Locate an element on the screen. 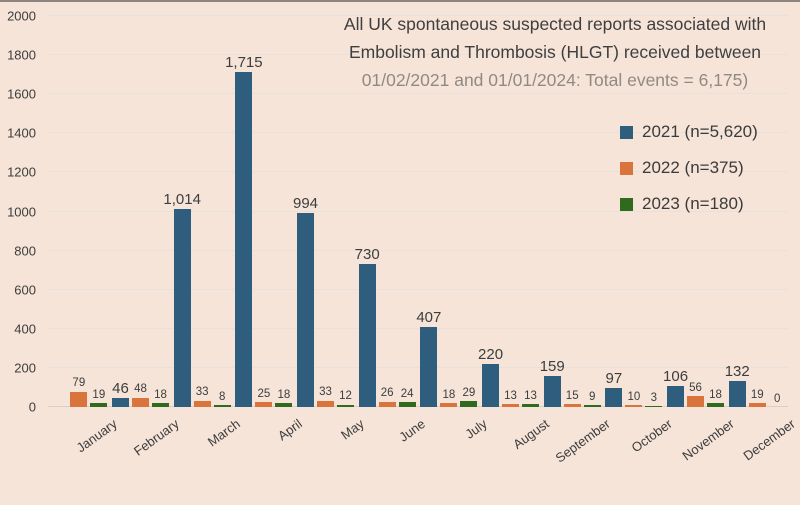  bar-slot: 33 is located at coordinates (326, 211).